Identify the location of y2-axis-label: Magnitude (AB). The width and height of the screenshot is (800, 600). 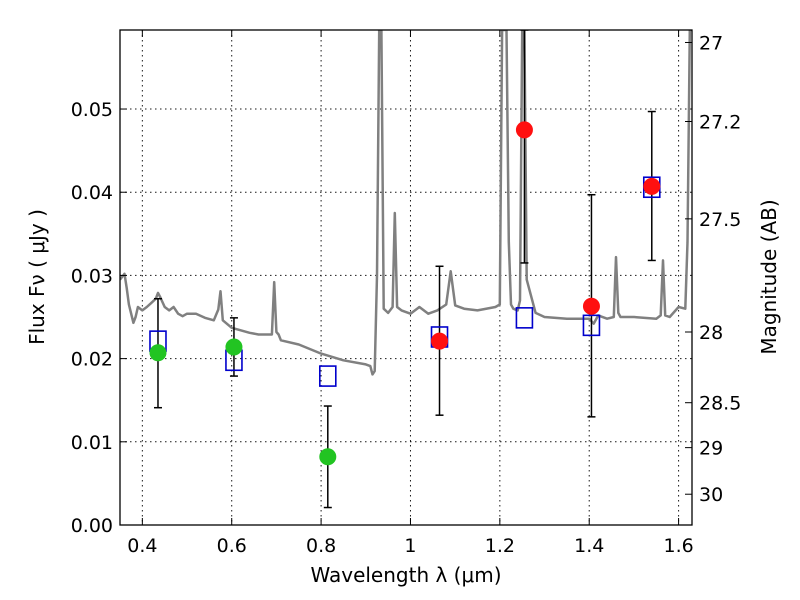
(769, 276).